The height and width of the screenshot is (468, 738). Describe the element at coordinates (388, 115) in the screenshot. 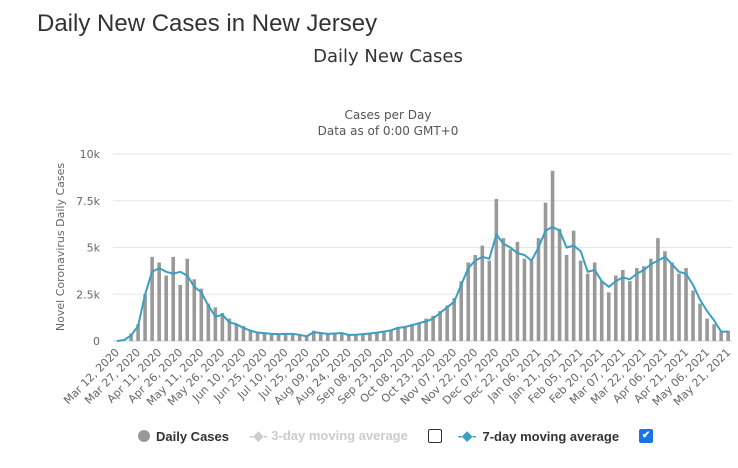

I see `chart-subtitle: Cases per Day` at that location.